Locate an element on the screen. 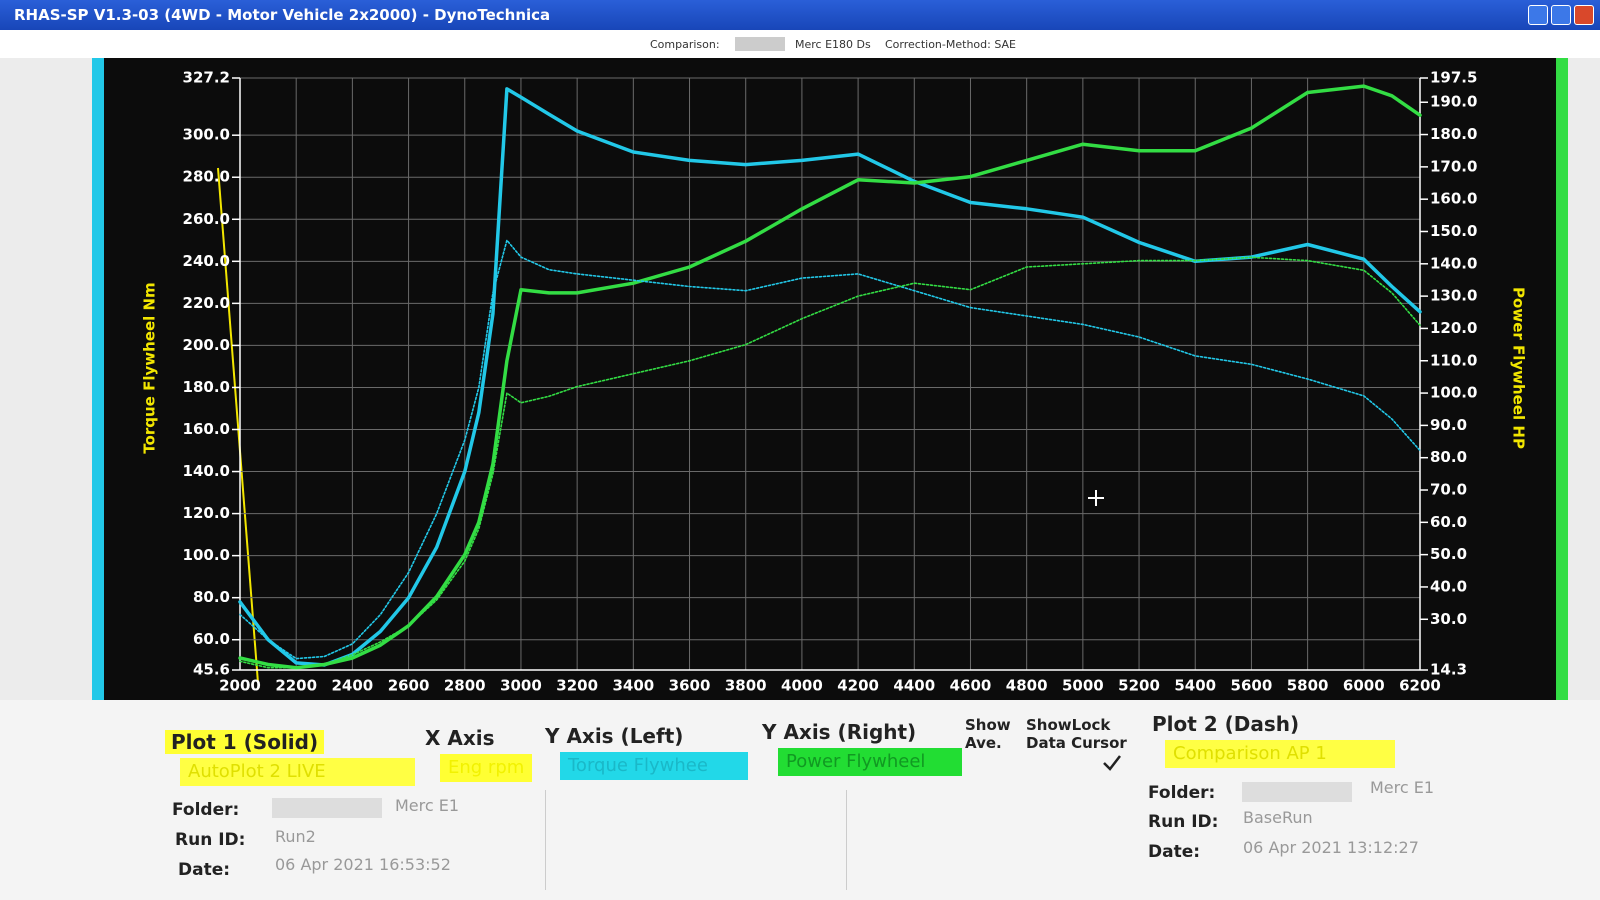 This screenshot has height=900, width=1600. y2-tick-label: 14.3 is located at coordinates (1448, 670).